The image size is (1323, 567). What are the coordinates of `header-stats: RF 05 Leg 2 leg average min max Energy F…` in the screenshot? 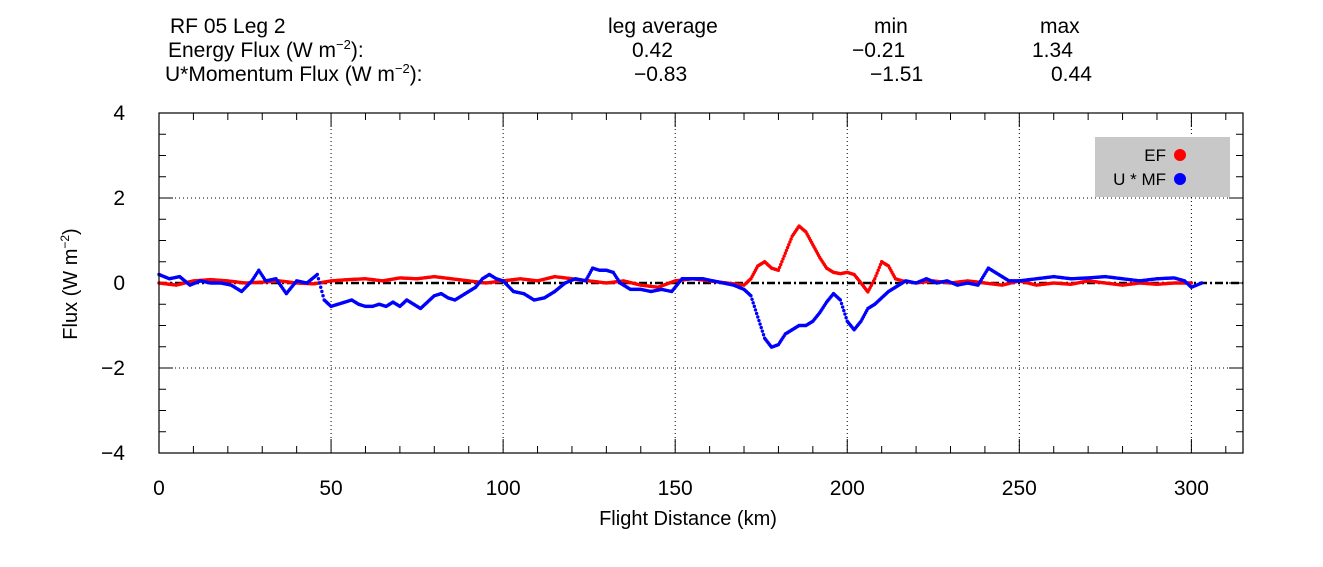 It's located at (628, 50).